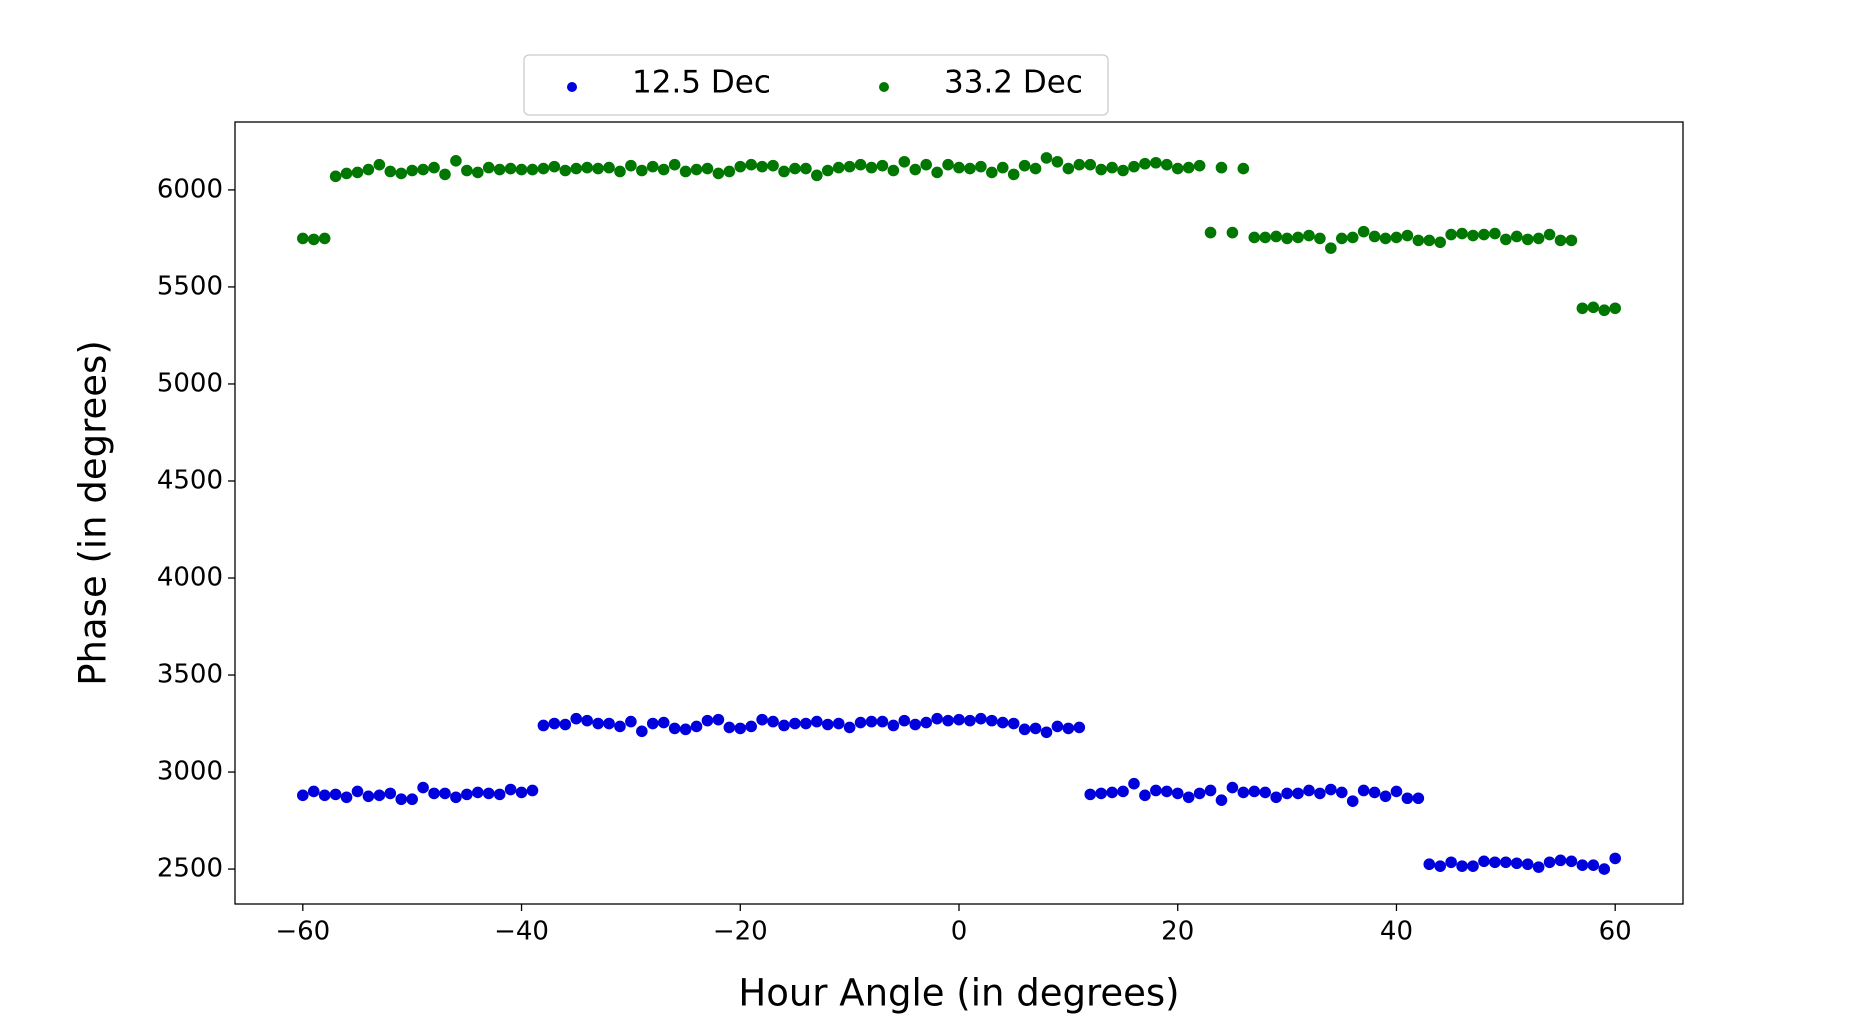 The width and height of the screenshot is (1855, 1022). What do you see at coordinates (958, 993) in the screenshot?
I see `x-axis-label: Hour Angle (in degrees)` at bounding box center [958, 993].